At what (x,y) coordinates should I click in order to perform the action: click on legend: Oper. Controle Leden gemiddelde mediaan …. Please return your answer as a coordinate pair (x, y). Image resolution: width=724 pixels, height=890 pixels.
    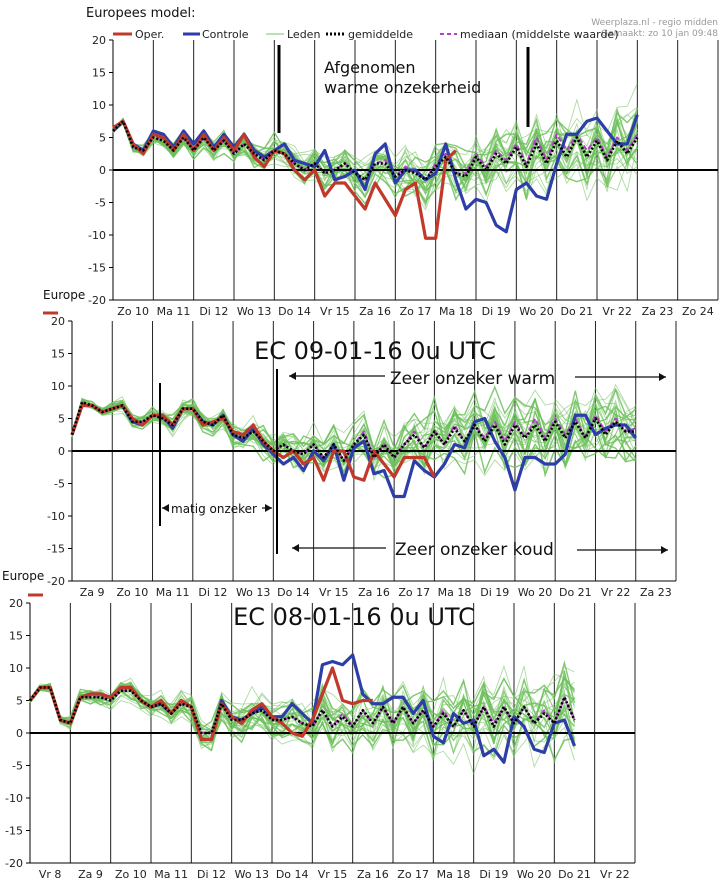
    Looking at the image, I should click on (365, 34).